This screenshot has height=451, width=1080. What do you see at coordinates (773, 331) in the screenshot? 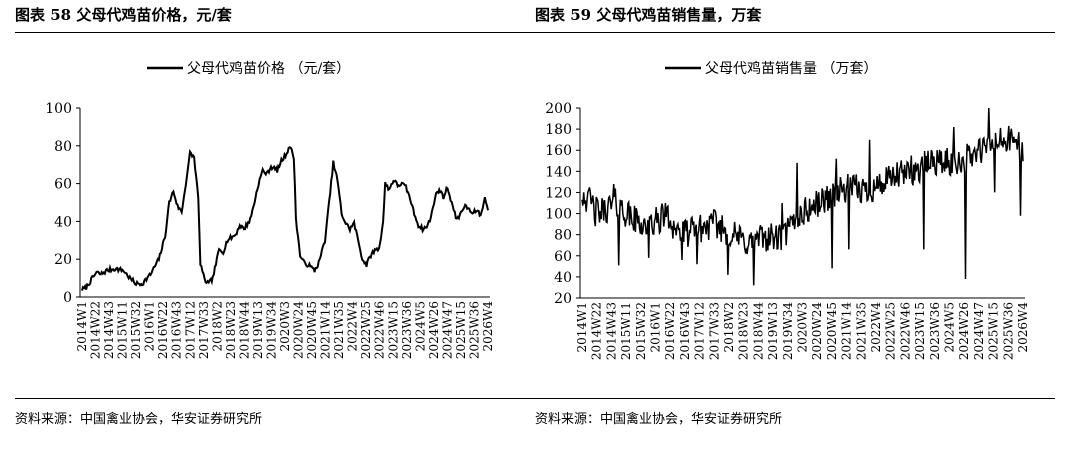
I see `volume-x-tick-label: 2019W13` at bounding box center [773, 331].